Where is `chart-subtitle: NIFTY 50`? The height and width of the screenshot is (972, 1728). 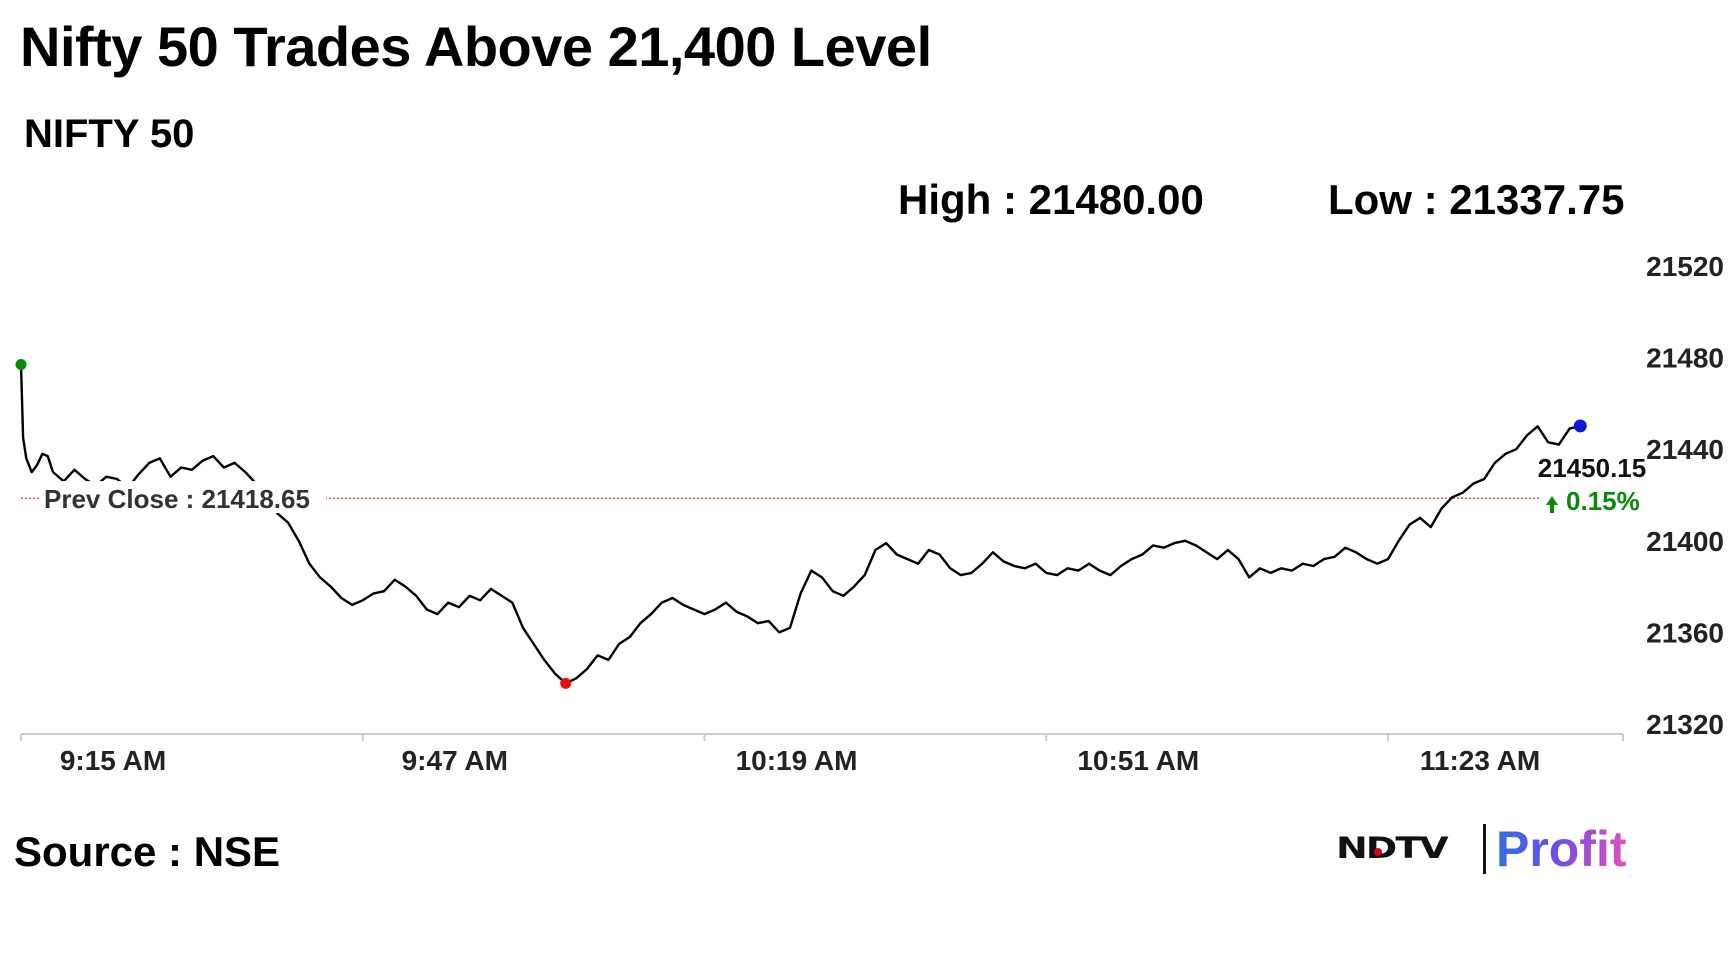 chart-subtitle: NIFTY 50 is located at coordinates (109, 134).